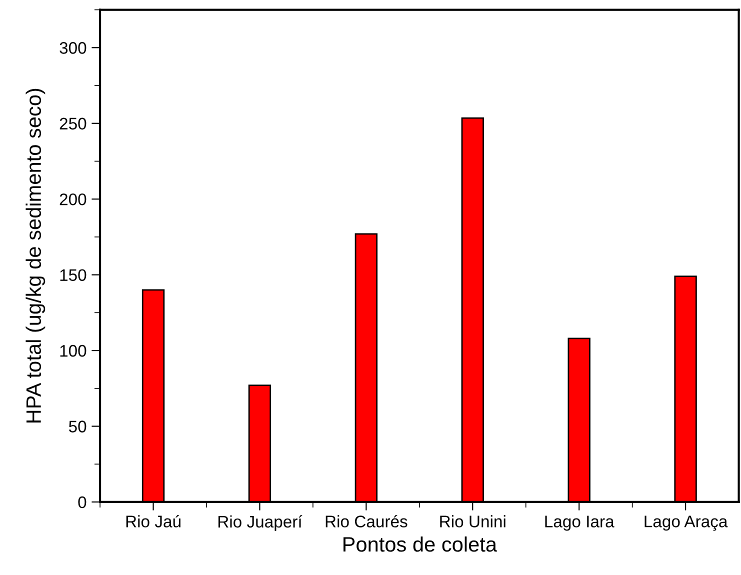 The height and width of the screenshot is (575, 741). Describe the element at coordinates (367, 521) in the screenshot. I see `x-tick-label: Rio Caurés` at that location.